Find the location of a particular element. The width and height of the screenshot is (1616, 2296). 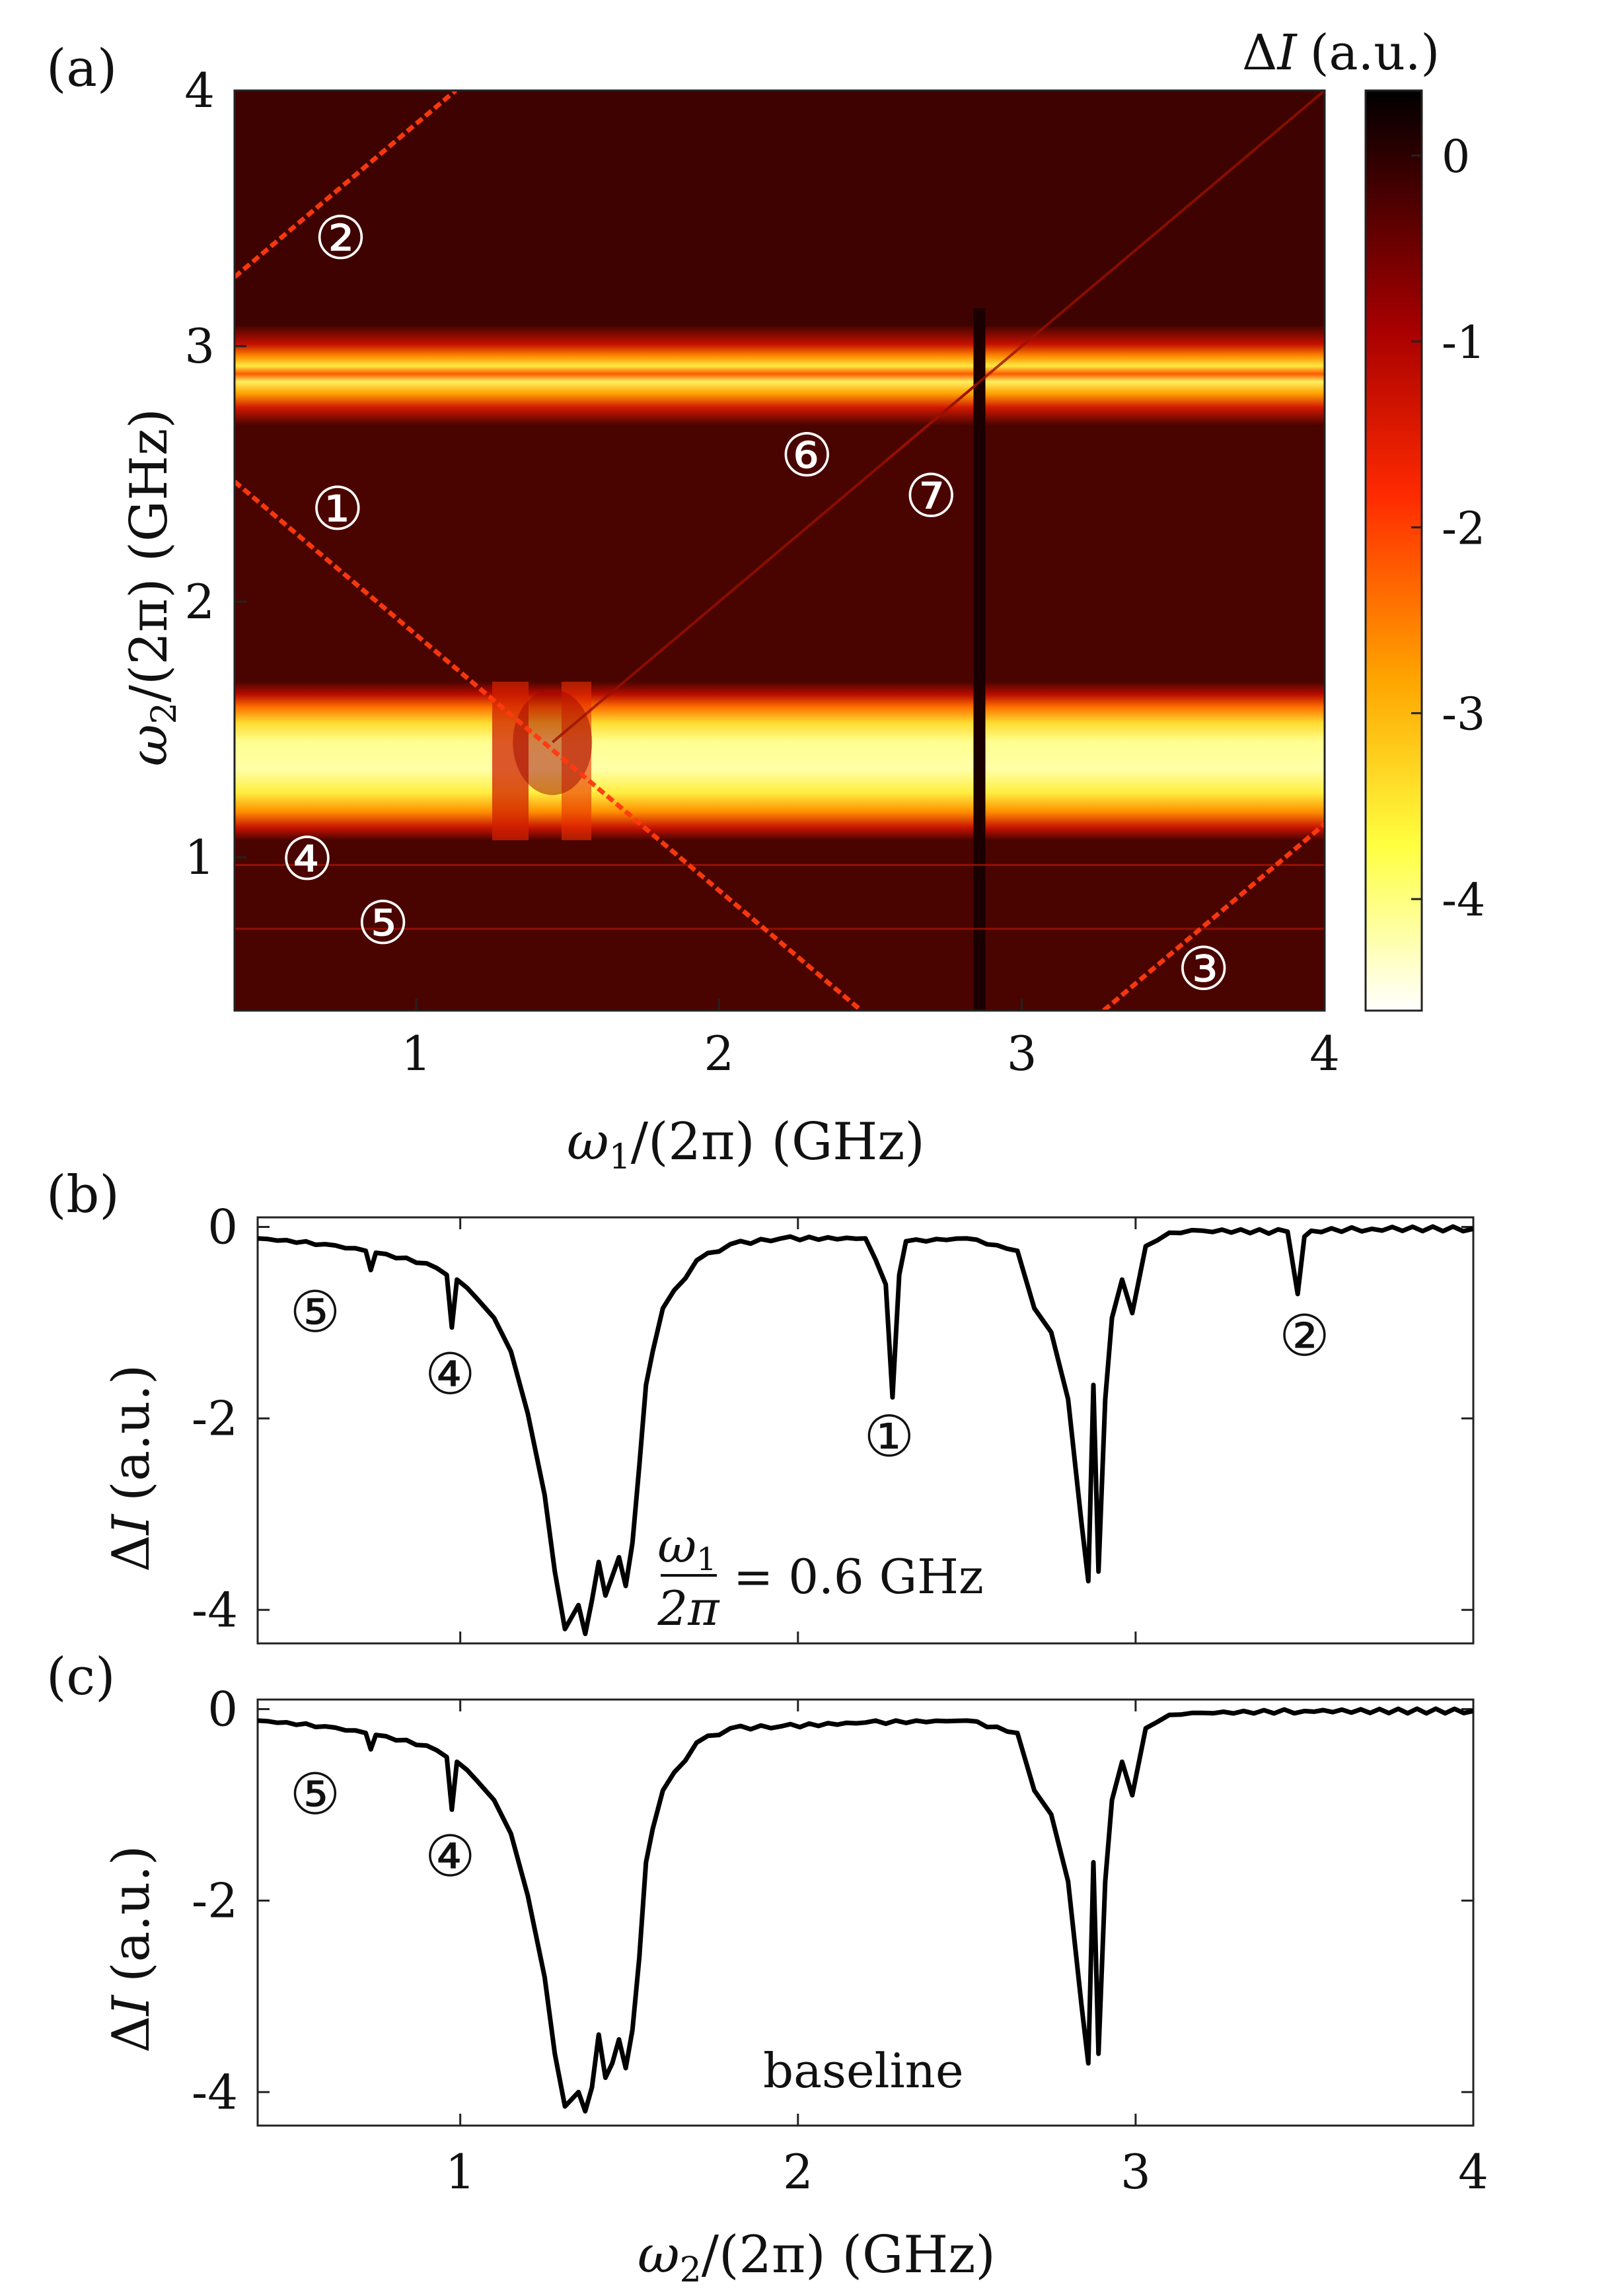

y-axis-label-b: ΔI(a.u.) is located at coordinates (131, 1468).